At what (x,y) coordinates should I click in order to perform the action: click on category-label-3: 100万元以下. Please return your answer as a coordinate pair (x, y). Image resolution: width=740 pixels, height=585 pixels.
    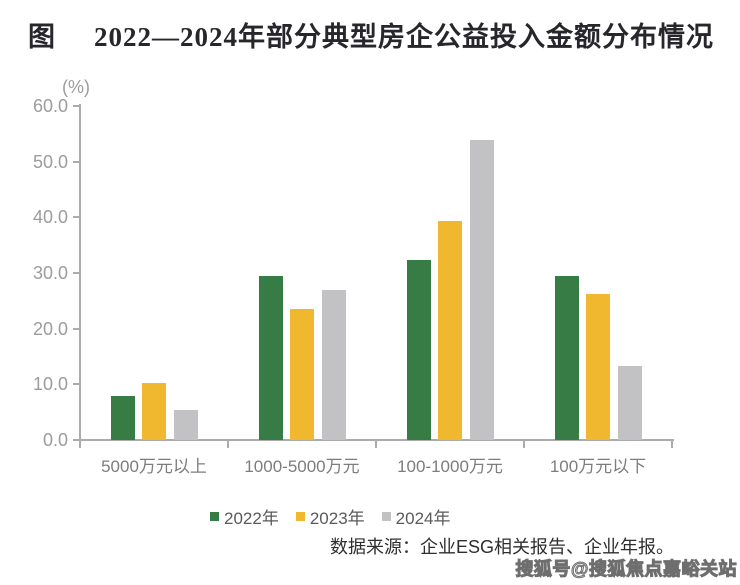
    Looking at the image, I should click on (598, 466).